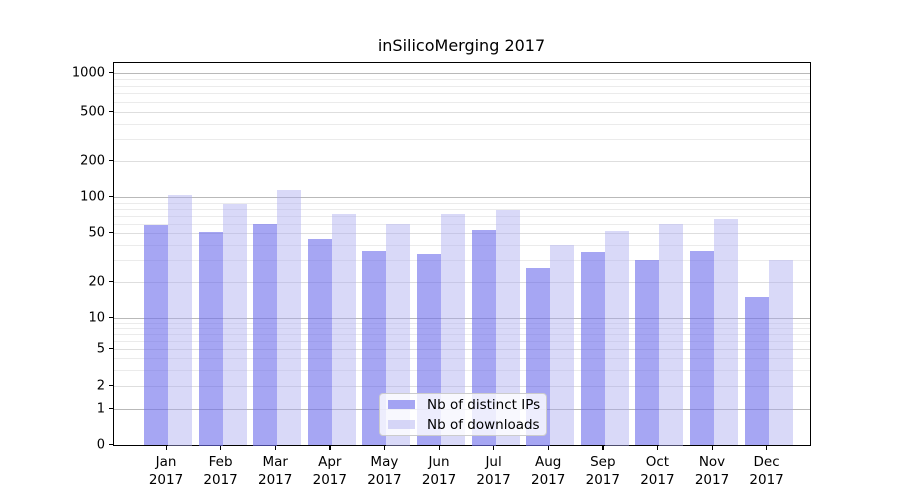  Describe the element at coordinates (275, 447) in the screenshot. I see `xtick-mark-mar` at that location.